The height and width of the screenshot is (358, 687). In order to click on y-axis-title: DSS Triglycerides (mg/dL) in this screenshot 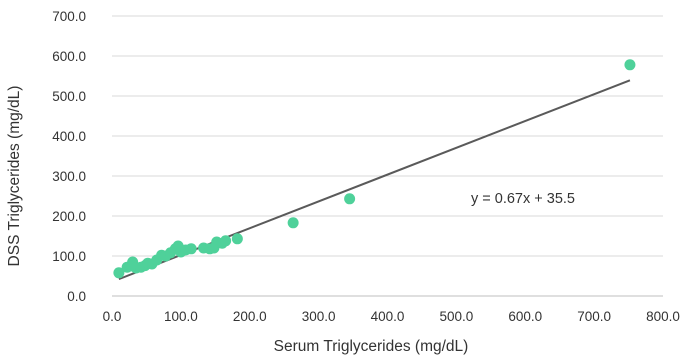, I will do `click(14, 176)`.